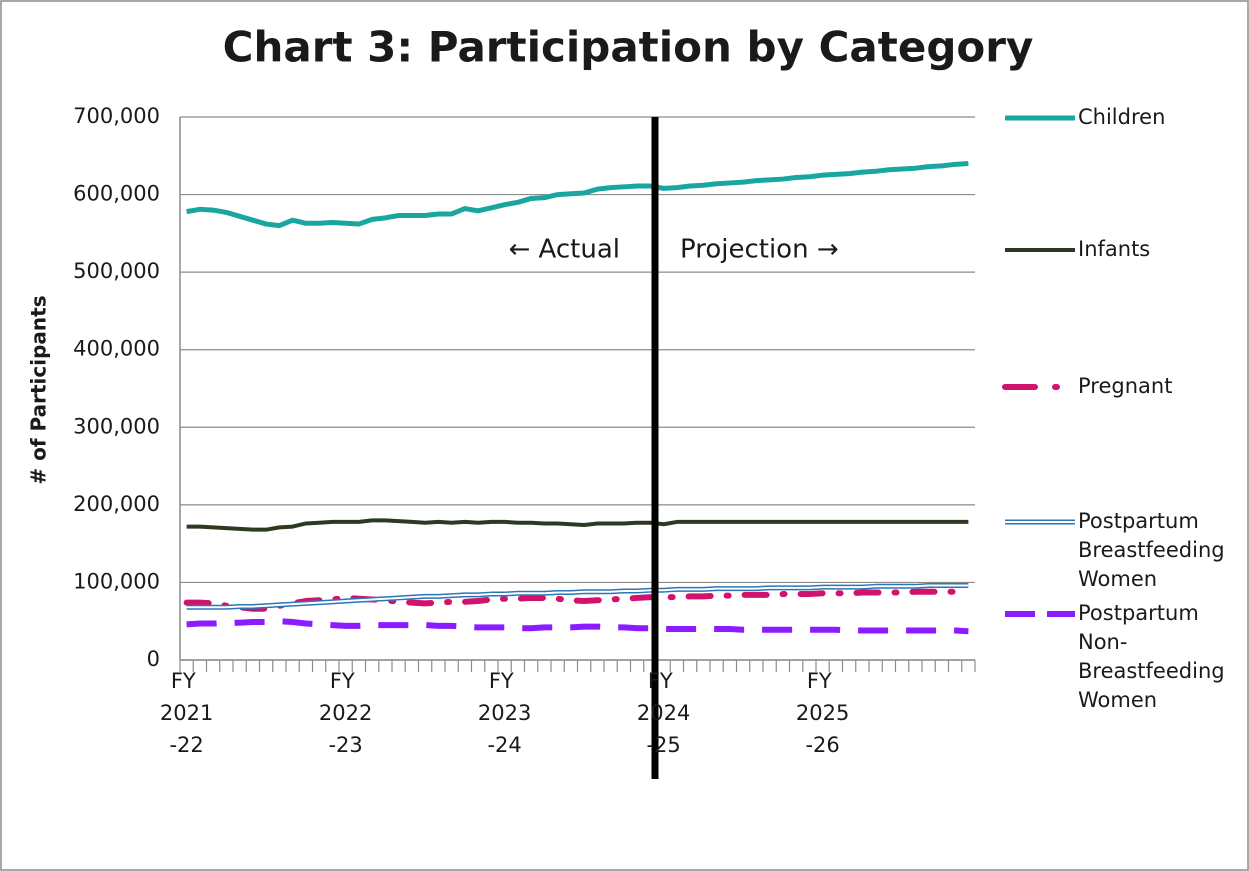  Describe the element at coordinates (628, 47) in the screenshot. I see `chart-title: Chart 3: Participation by Category` at that location.